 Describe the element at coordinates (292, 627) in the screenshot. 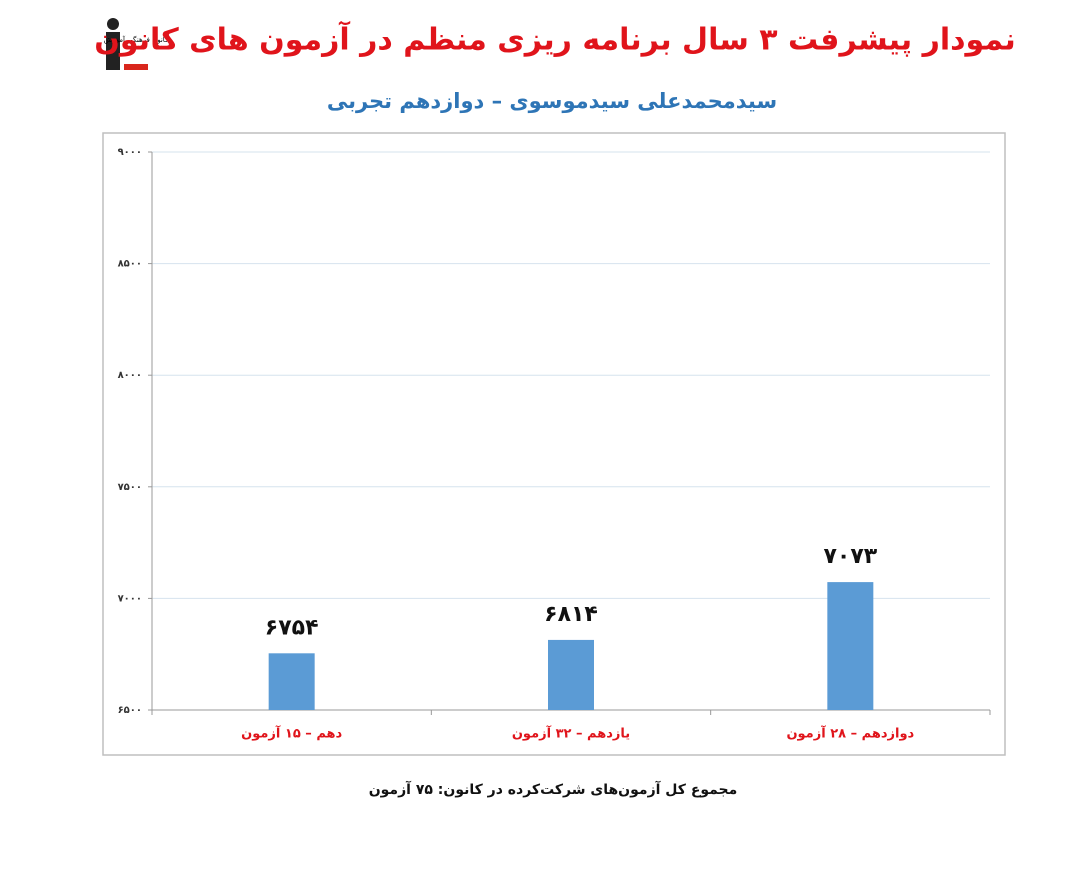

I see `data-label: ۶۷۵۴` at that location.